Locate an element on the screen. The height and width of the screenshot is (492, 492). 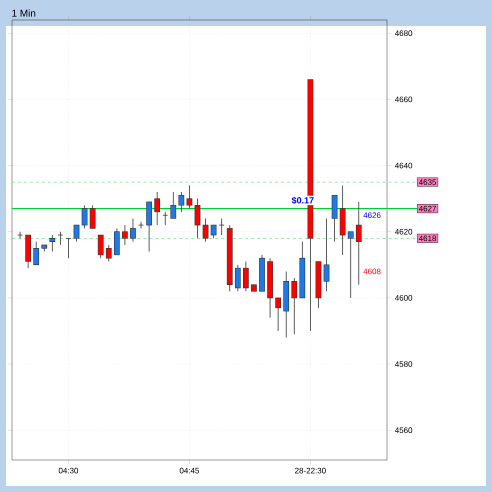
chart-title: 1 Min is located at coordinates (24, 13).